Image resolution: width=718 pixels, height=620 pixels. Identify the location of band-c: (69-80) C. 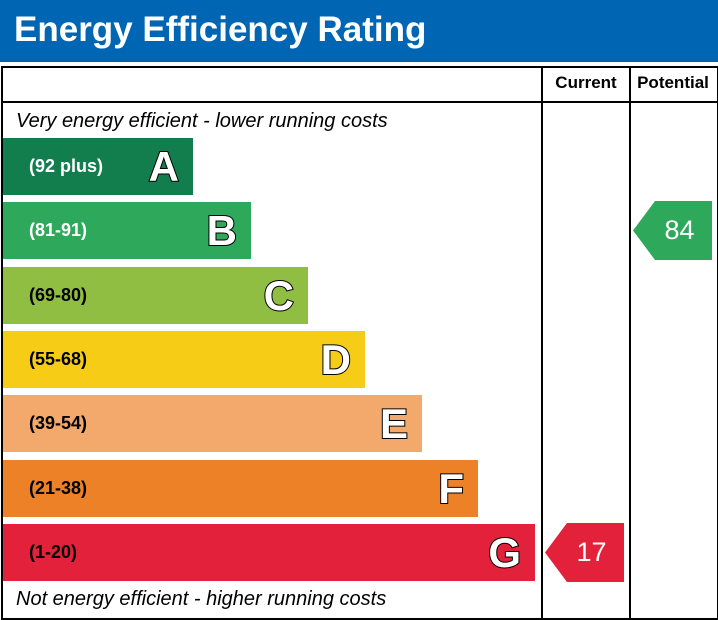
(155, 295).